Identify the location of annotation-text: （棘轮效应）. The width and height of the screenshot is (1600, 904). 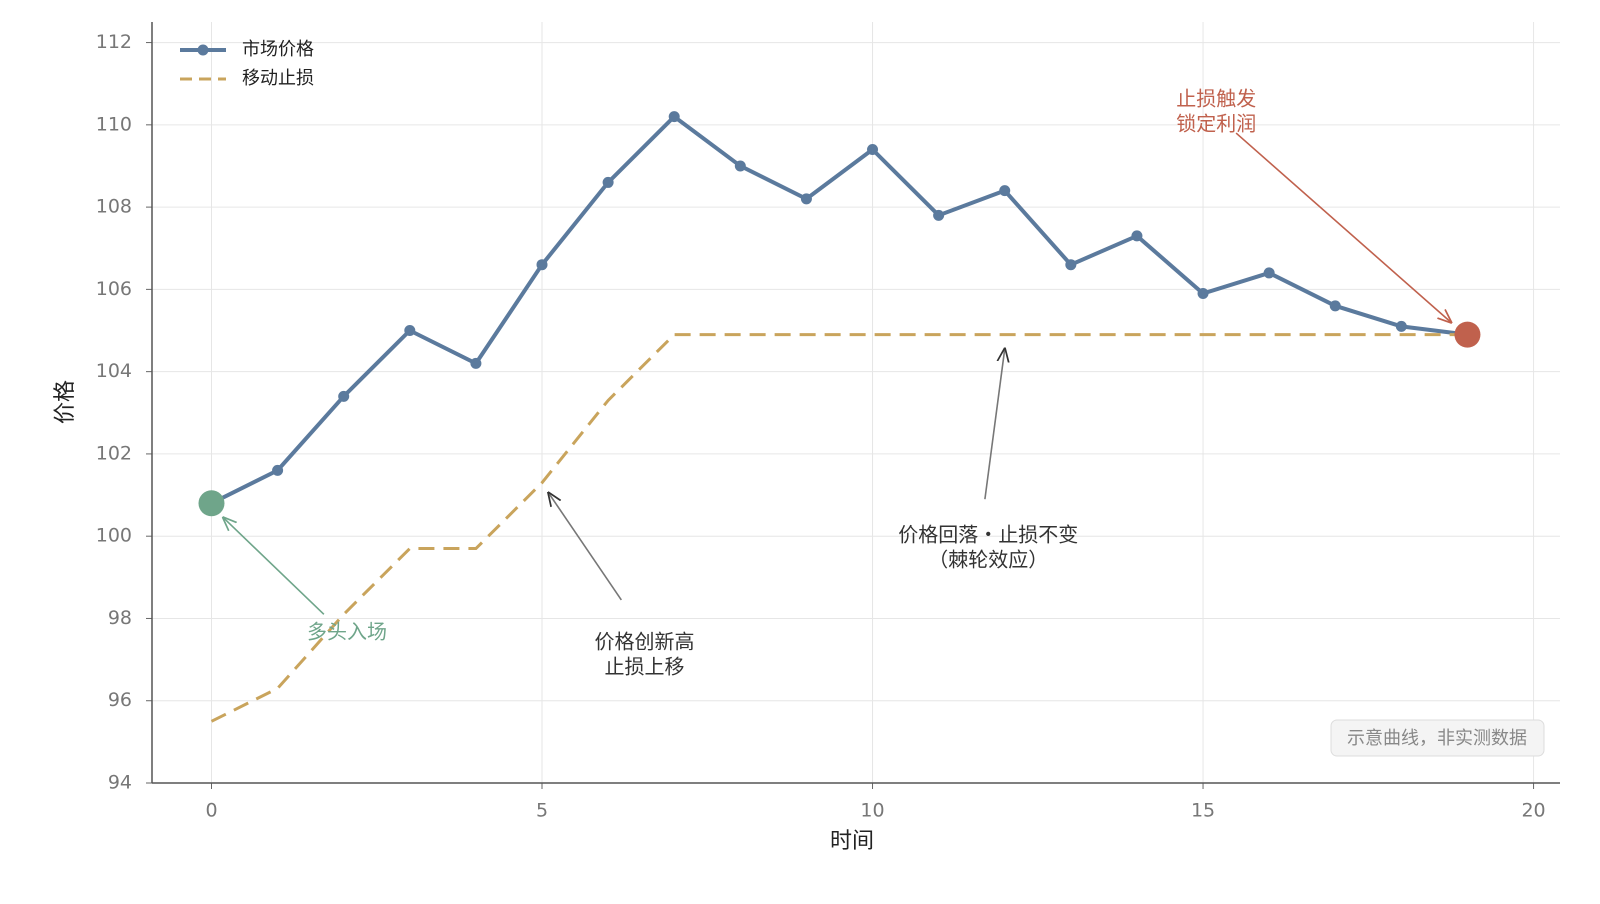
(988, 560).